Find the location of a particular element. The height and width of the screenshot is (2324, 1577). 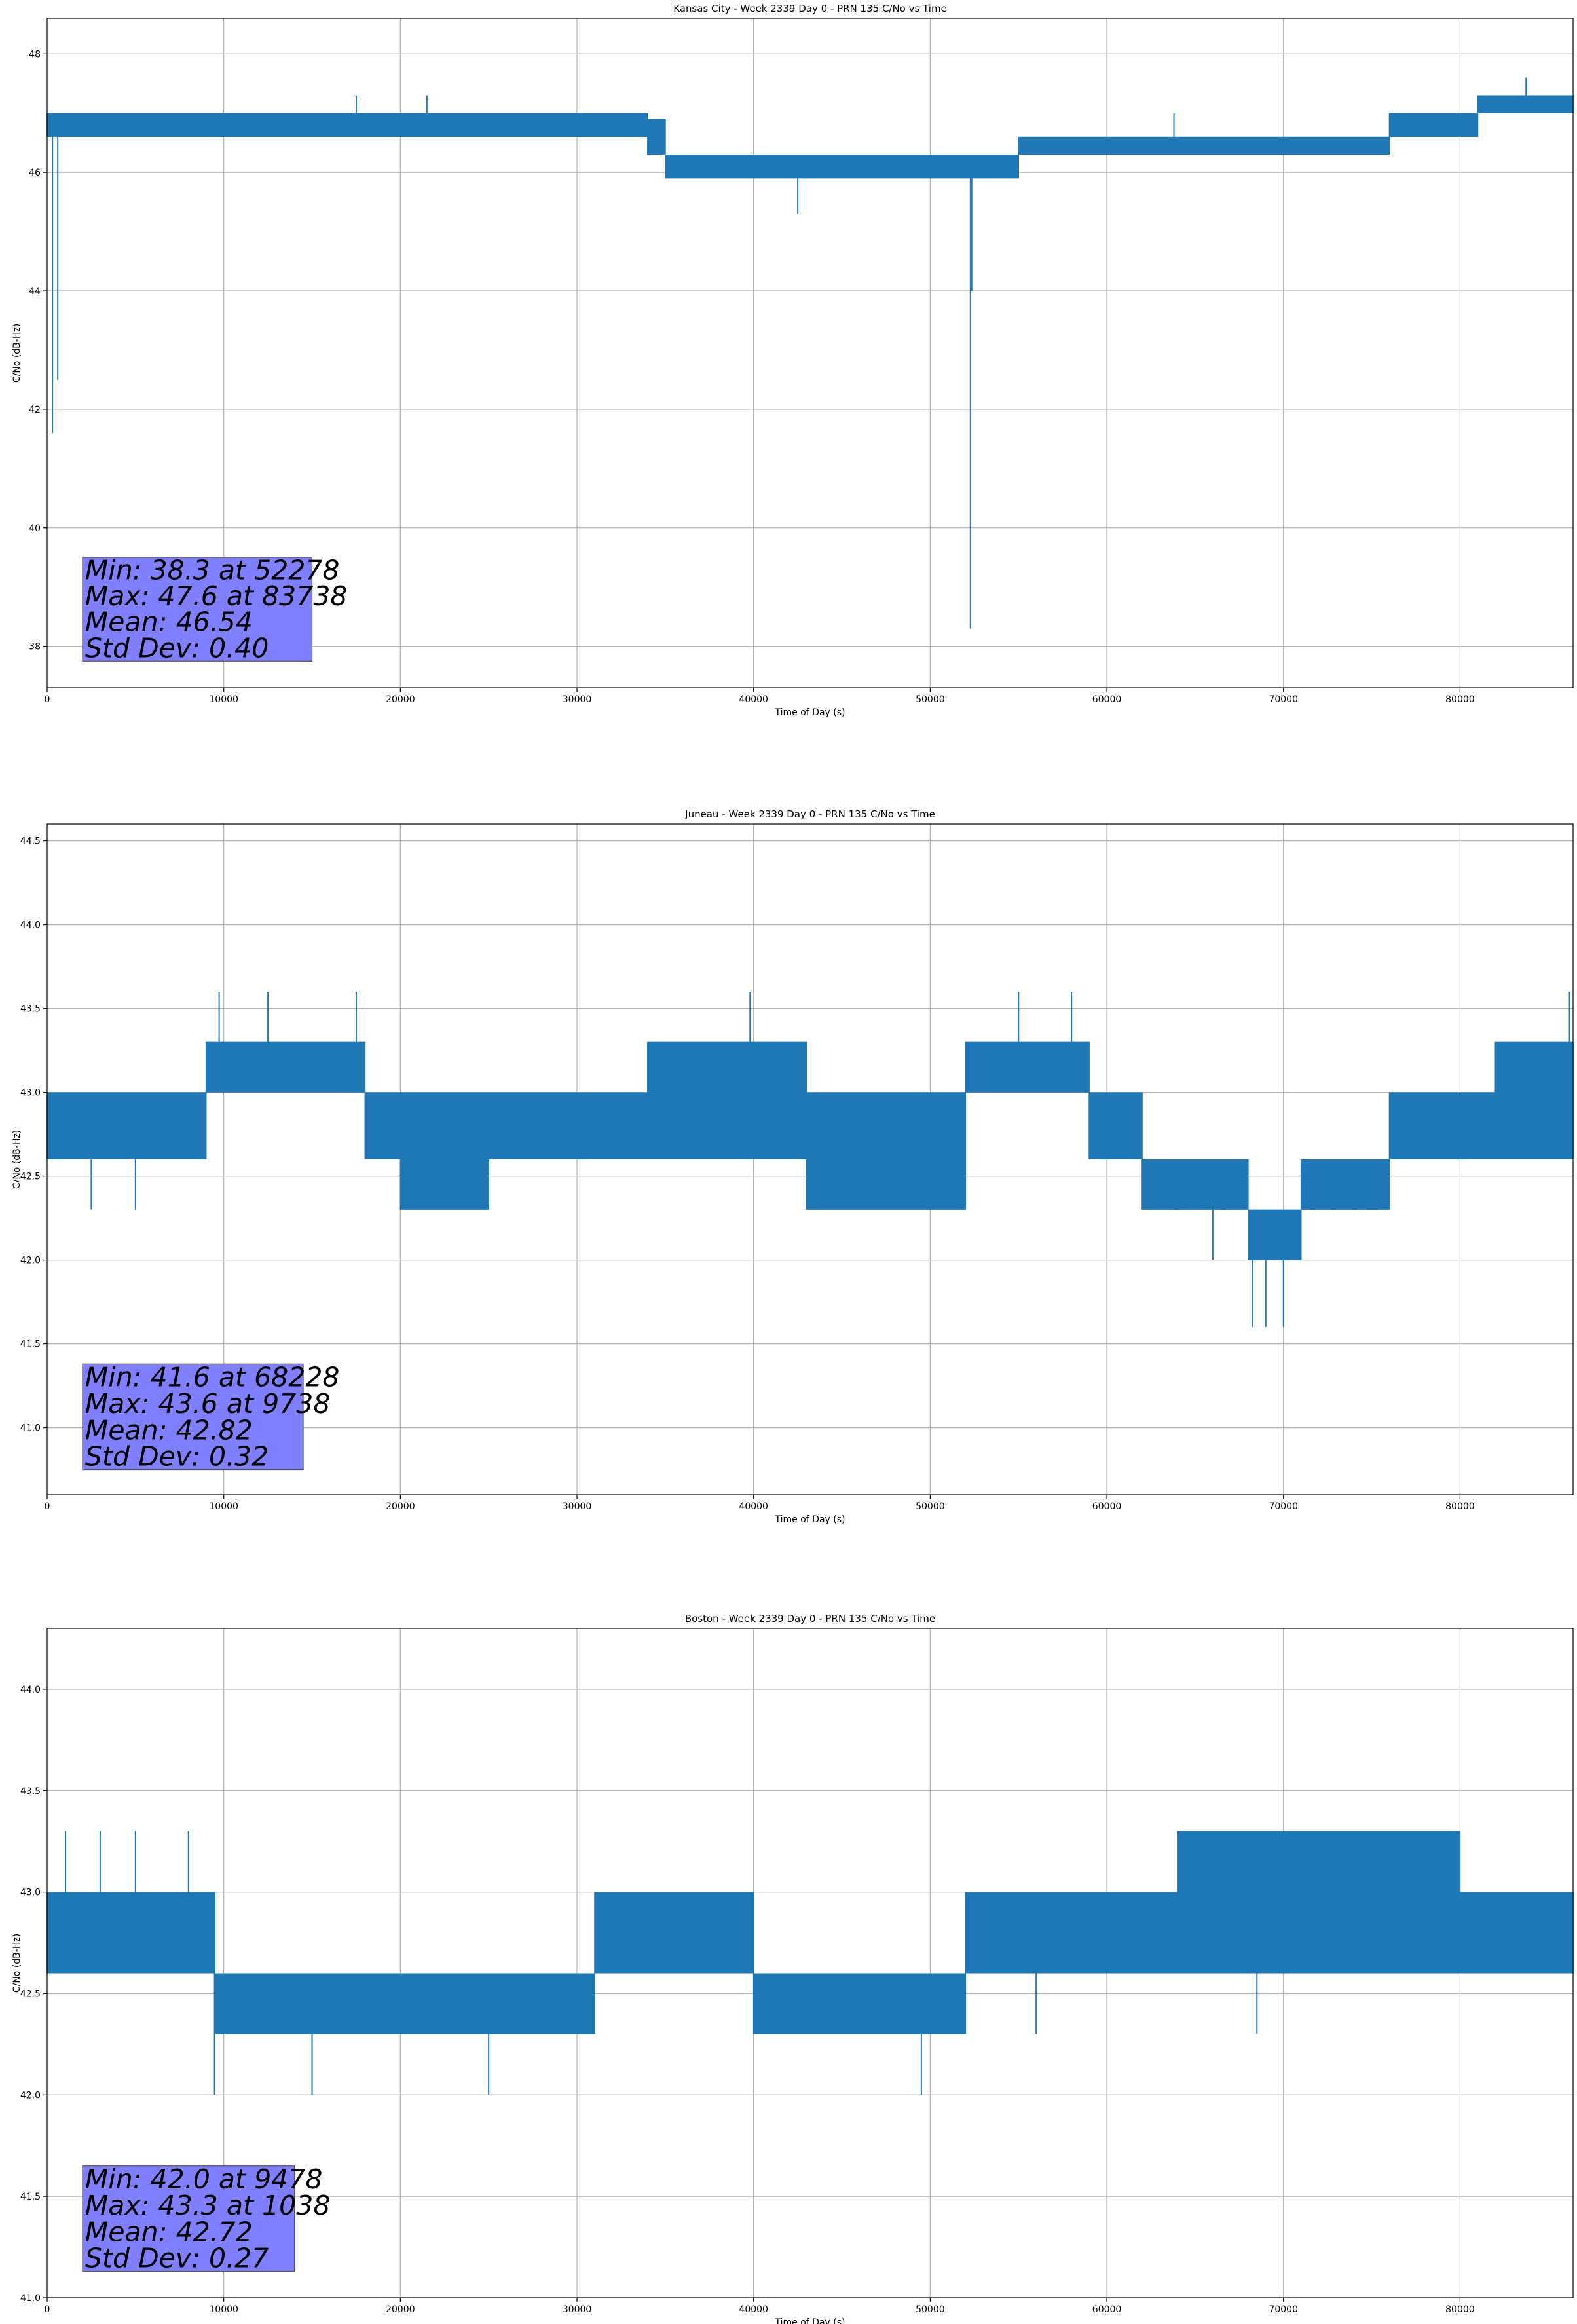

y-tick-label: 48 is located at coordinates (35, 54).